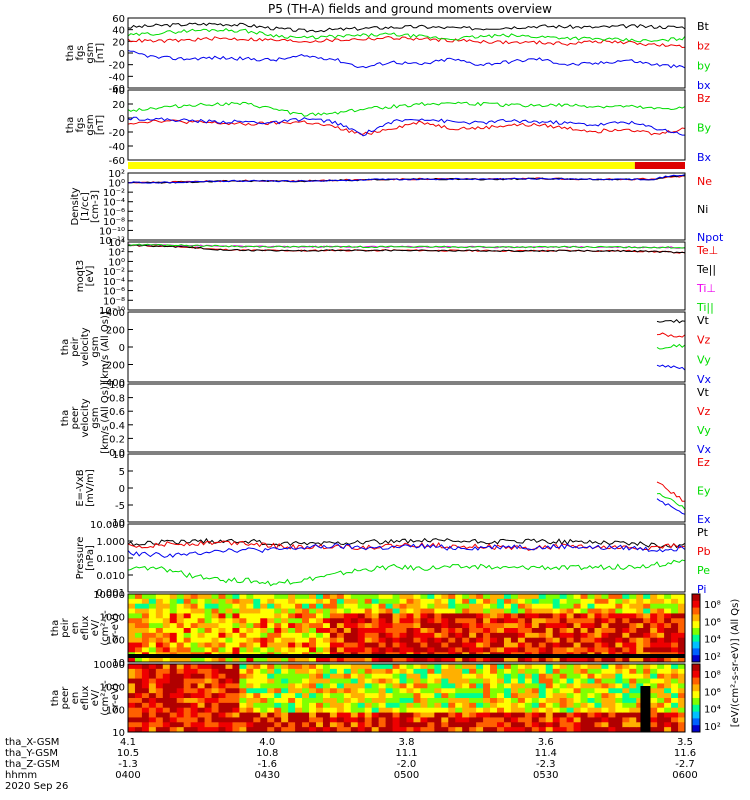 The height and width of the screenshot is (800, 750). What do you see at coordinates (696, 695) in the screenshot?
I see `colorbar-segment` at bounding box center [696, 695].